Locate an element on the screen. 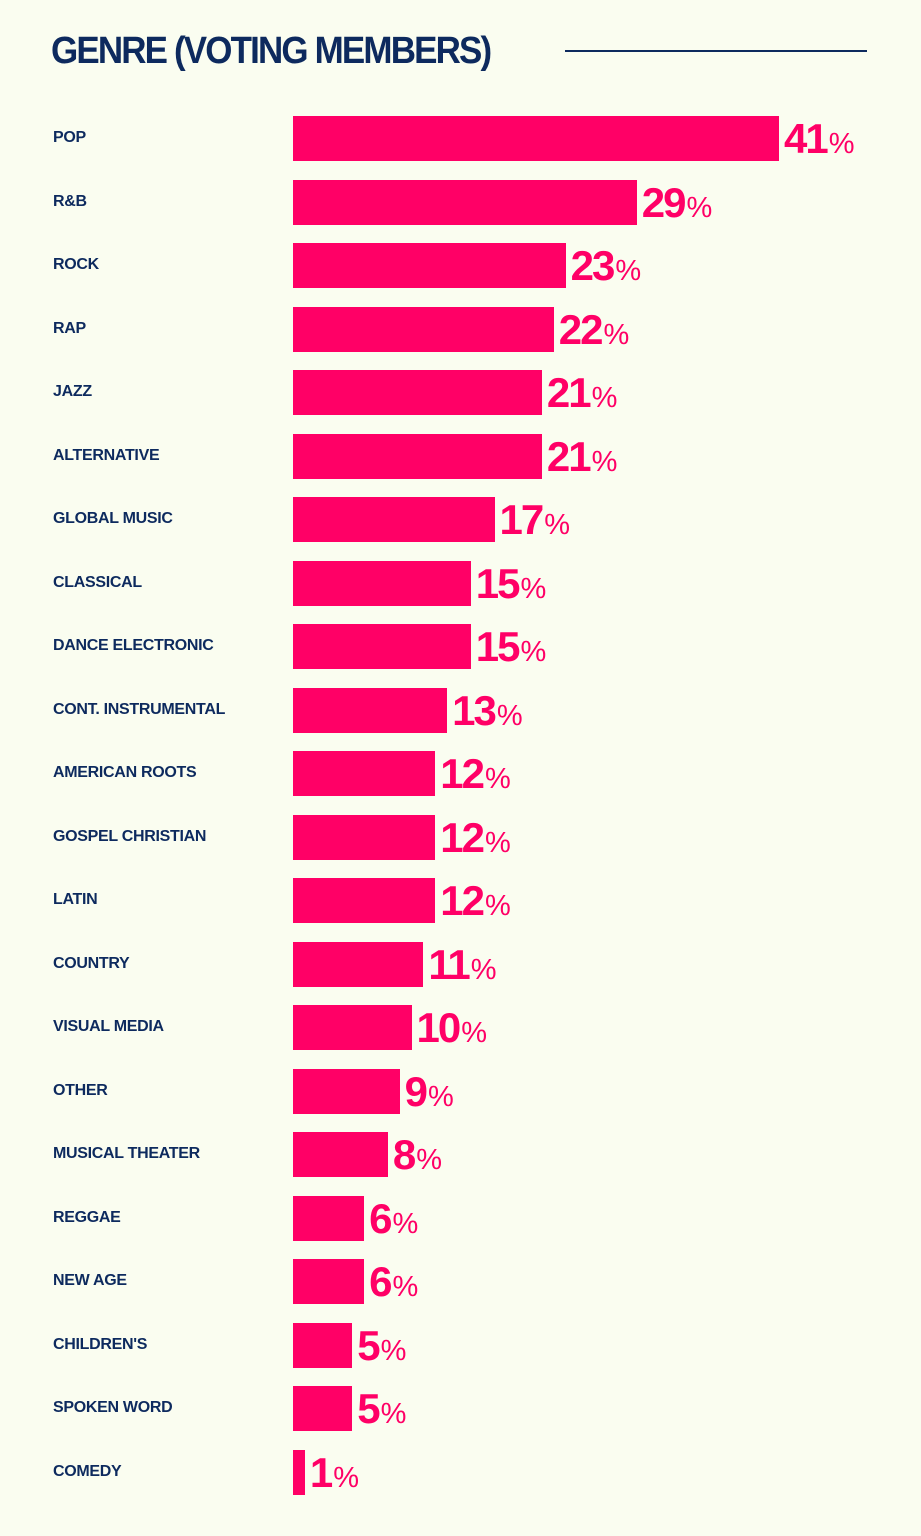  value-number: 41 is located at coordinates (806, 138).